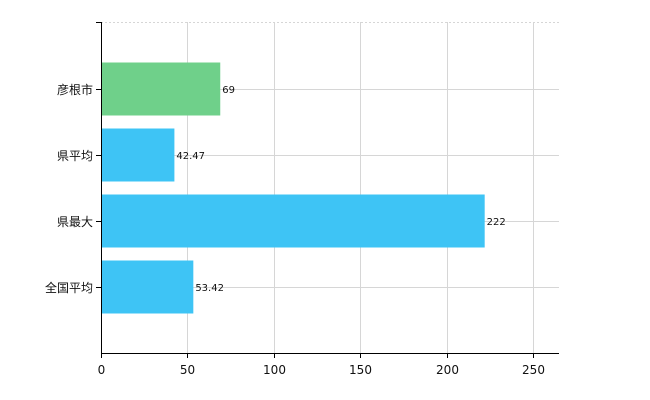  What do you see at coordinates (447, 370) in the screenshot?
I see `x-tick-label: 200` at bounding box center [447, 370].